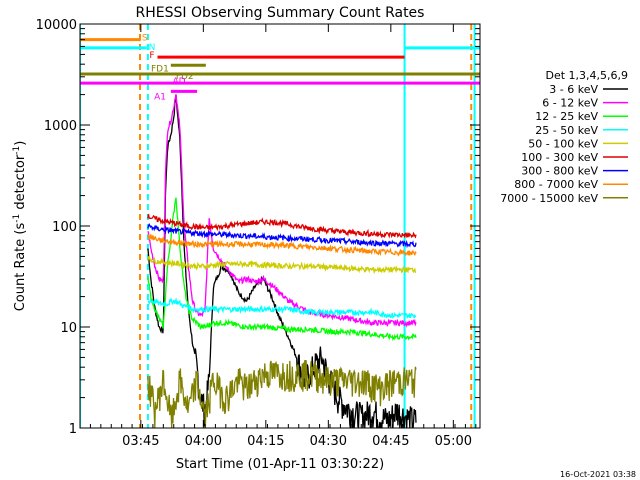 The height and width of the screenshot is (480, 640). I want to click on legend-header: Det 1,3,4,5,6,9, so click(586, 75).